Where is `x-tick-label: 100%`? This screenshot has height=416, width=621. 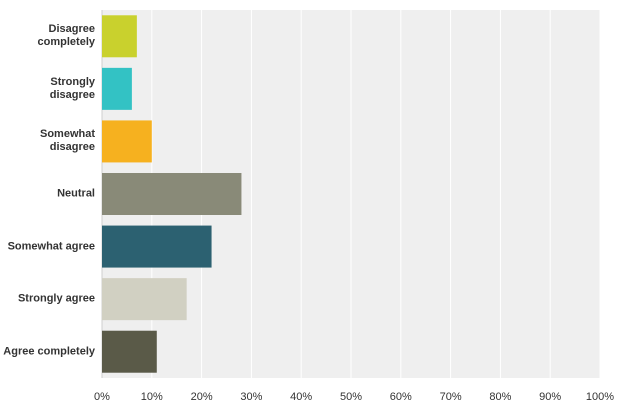
x-tick-label: 100% is located at coordinates (600, 397).